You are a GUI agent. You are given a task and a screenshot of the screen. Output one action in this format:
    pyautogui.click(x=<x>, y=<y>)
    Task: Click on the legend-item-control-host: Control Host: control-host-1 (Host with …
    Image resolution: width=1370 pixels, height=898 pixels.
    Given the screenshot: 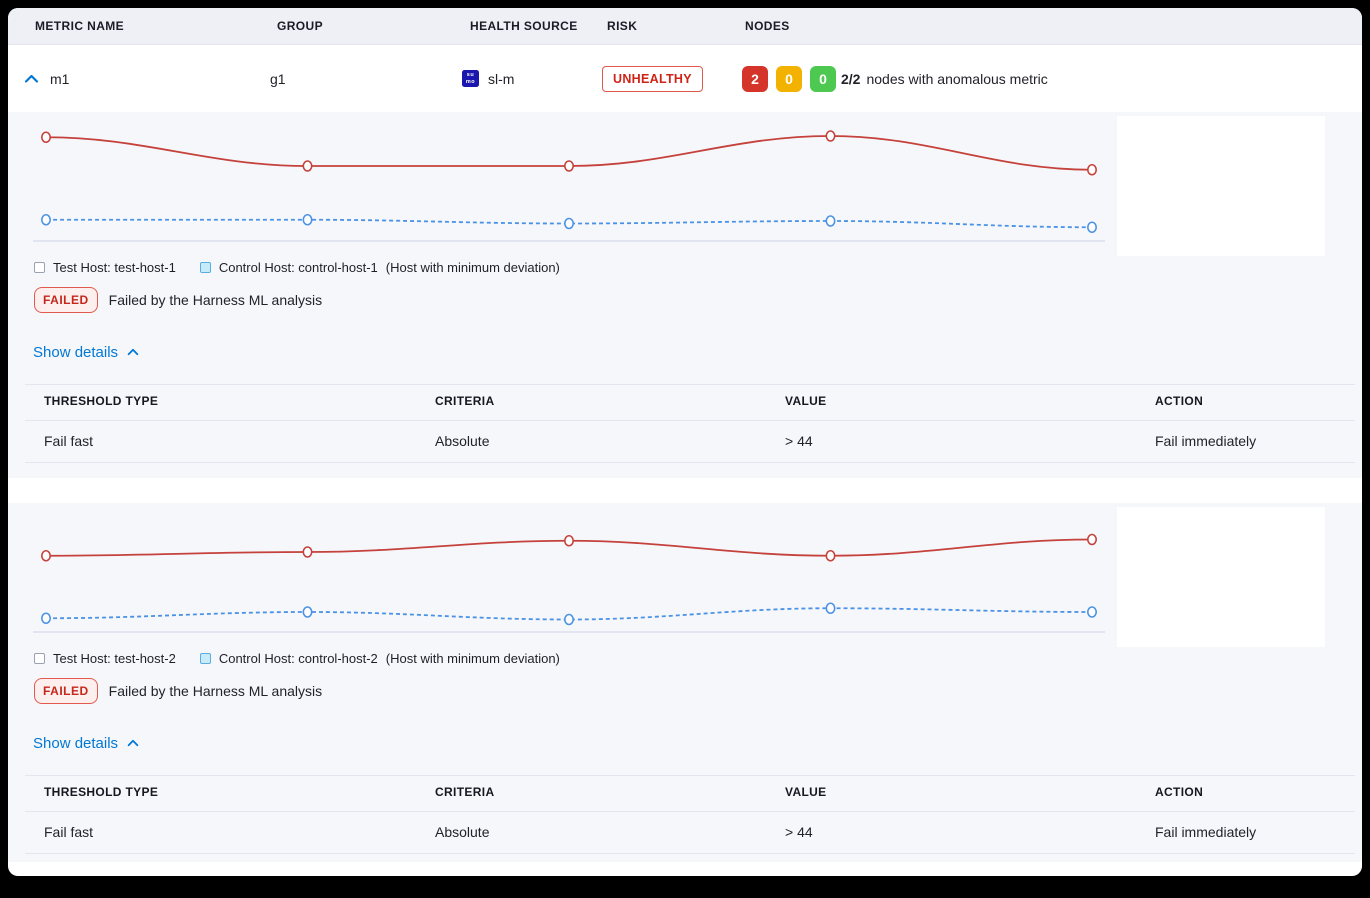 What is the action you would take?
    pyautogui.click(x=379, y=267)
    